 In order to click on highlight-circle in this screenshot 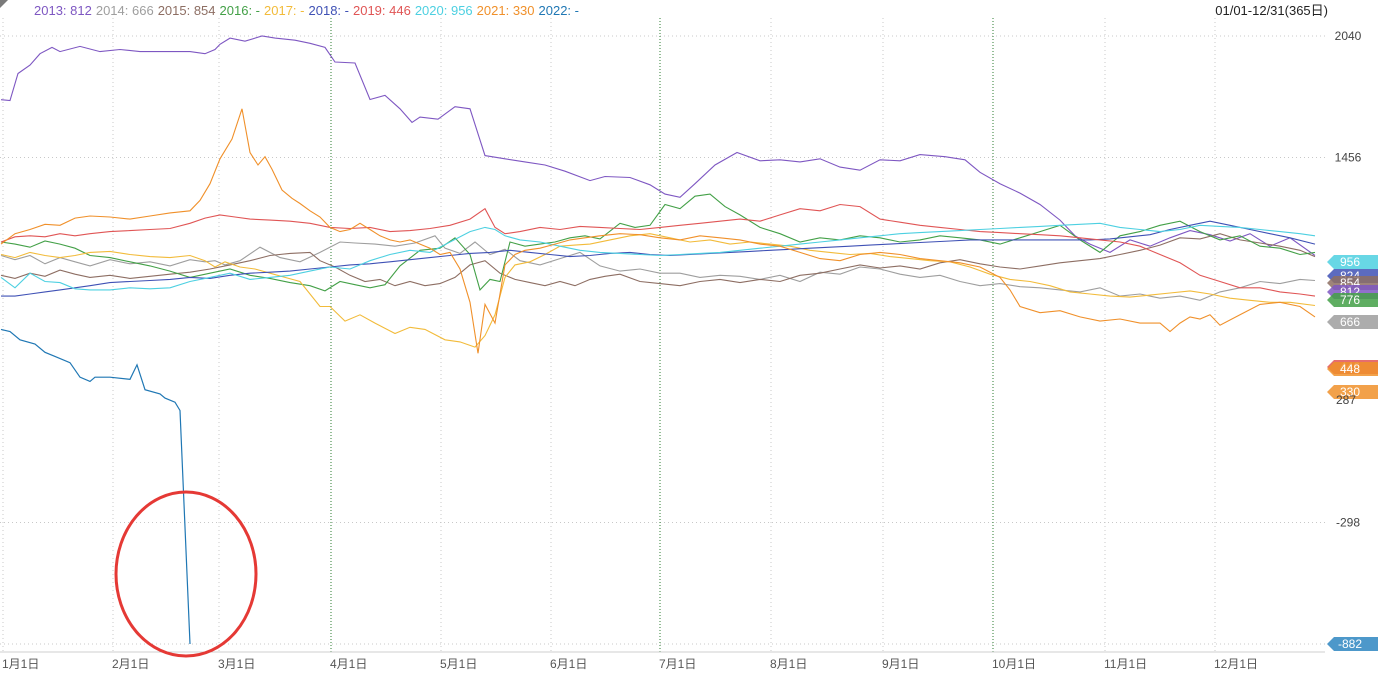, I will do `click(186, 574)`.